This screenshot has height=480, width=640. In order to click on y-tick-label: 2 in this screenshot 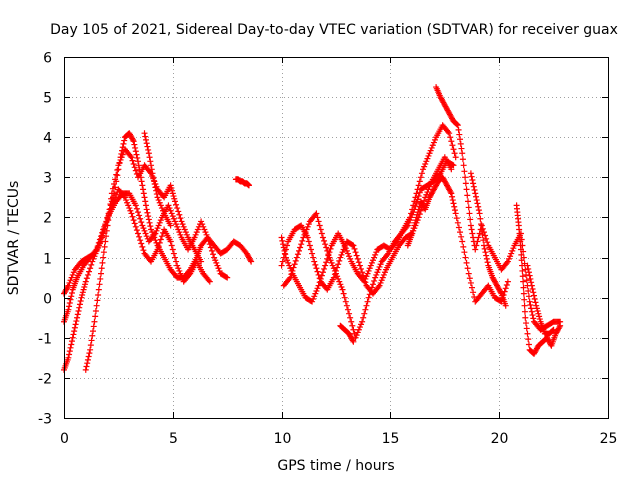, I will do `click(47, 219)`.